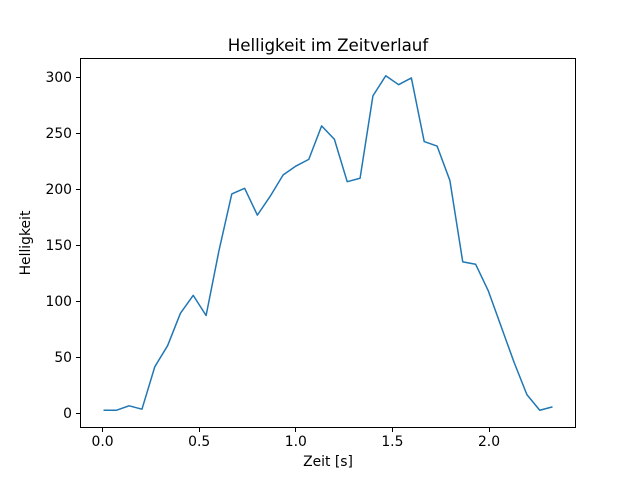 This screenshot has height=480, width=640. What do you see at coordinates (26, 243) in the screenshot?
I see `y-axis-label: Helligkeit` at bounding box center [26, 243].